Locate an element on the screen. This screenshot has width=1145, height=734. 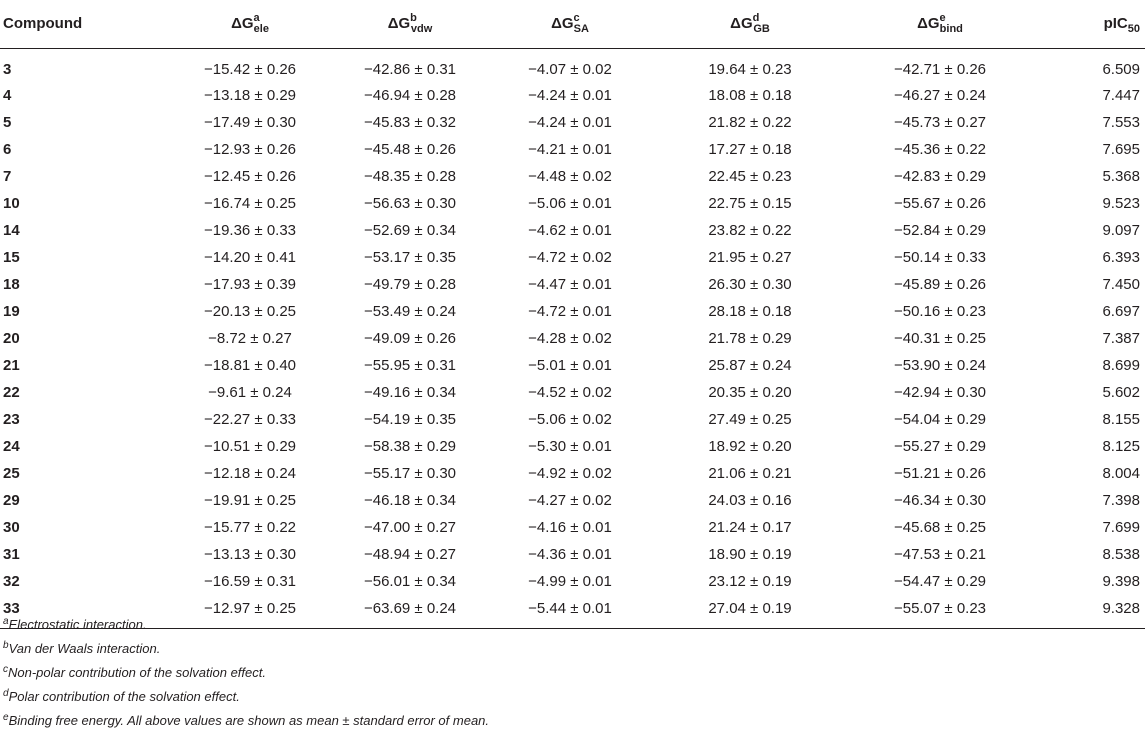
header-superscript: c is located at coordinates (576, 18).